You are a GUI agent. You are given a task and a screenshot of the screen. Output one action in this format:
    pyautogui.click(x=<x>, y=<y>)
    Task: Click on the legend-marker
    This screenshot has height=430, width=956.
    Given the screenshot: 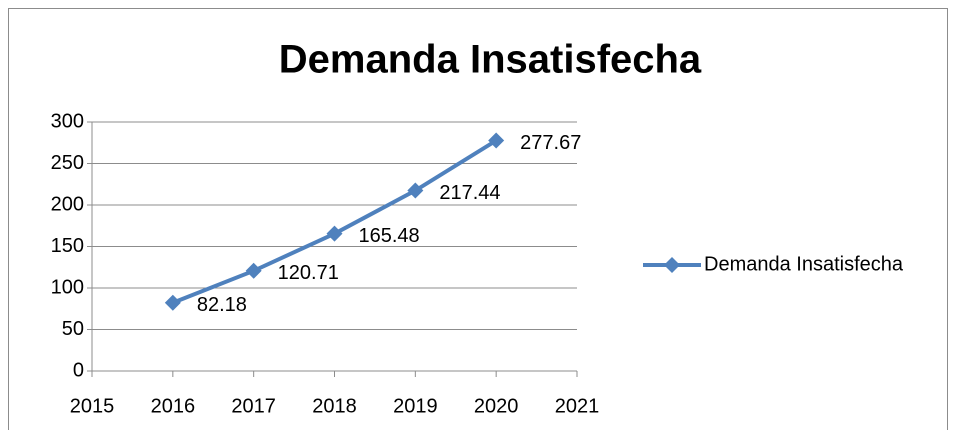 What is the action you would take?
    pyautogui.click(x=672, y=265)
    